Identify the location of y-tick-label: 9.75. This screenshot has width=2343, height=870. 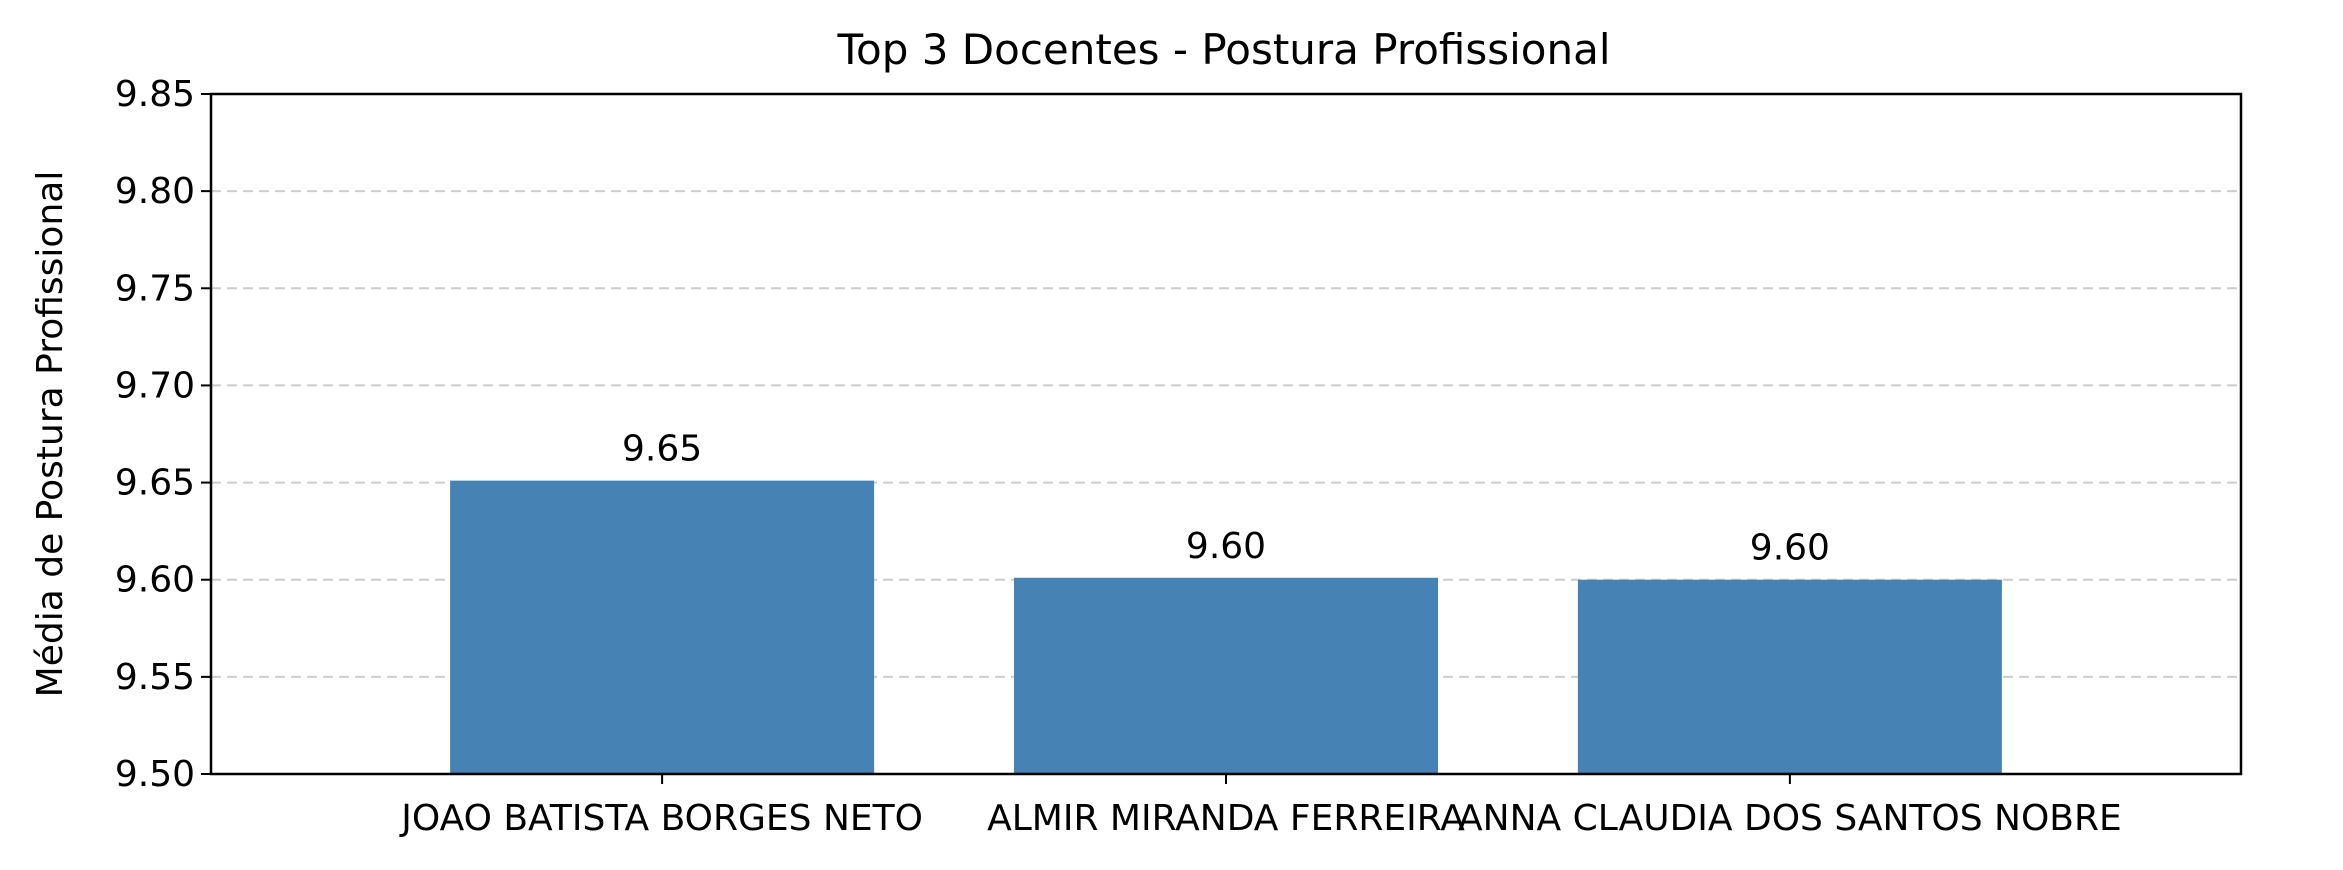
(155, 288).